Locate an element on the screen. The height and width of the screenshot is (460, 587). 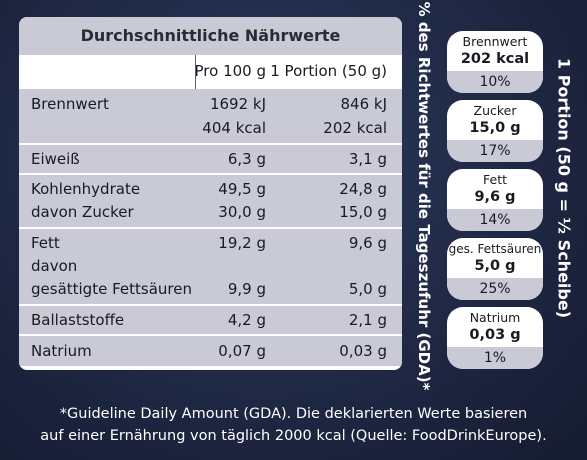
brennwert-kj-100: 1692 kJ is located at coordinates (237, 104).